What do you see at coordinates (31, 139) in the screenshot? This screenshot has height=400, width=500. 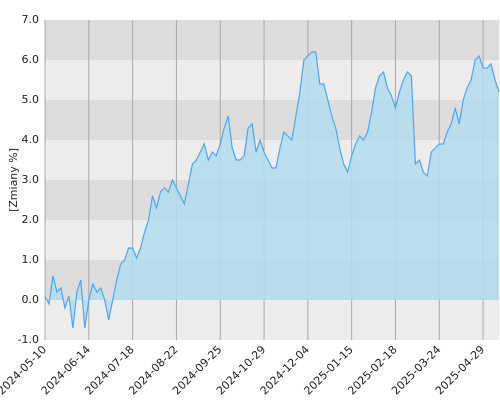 I see `y-tick-label: 4.0` at bounding box center [31, 139].